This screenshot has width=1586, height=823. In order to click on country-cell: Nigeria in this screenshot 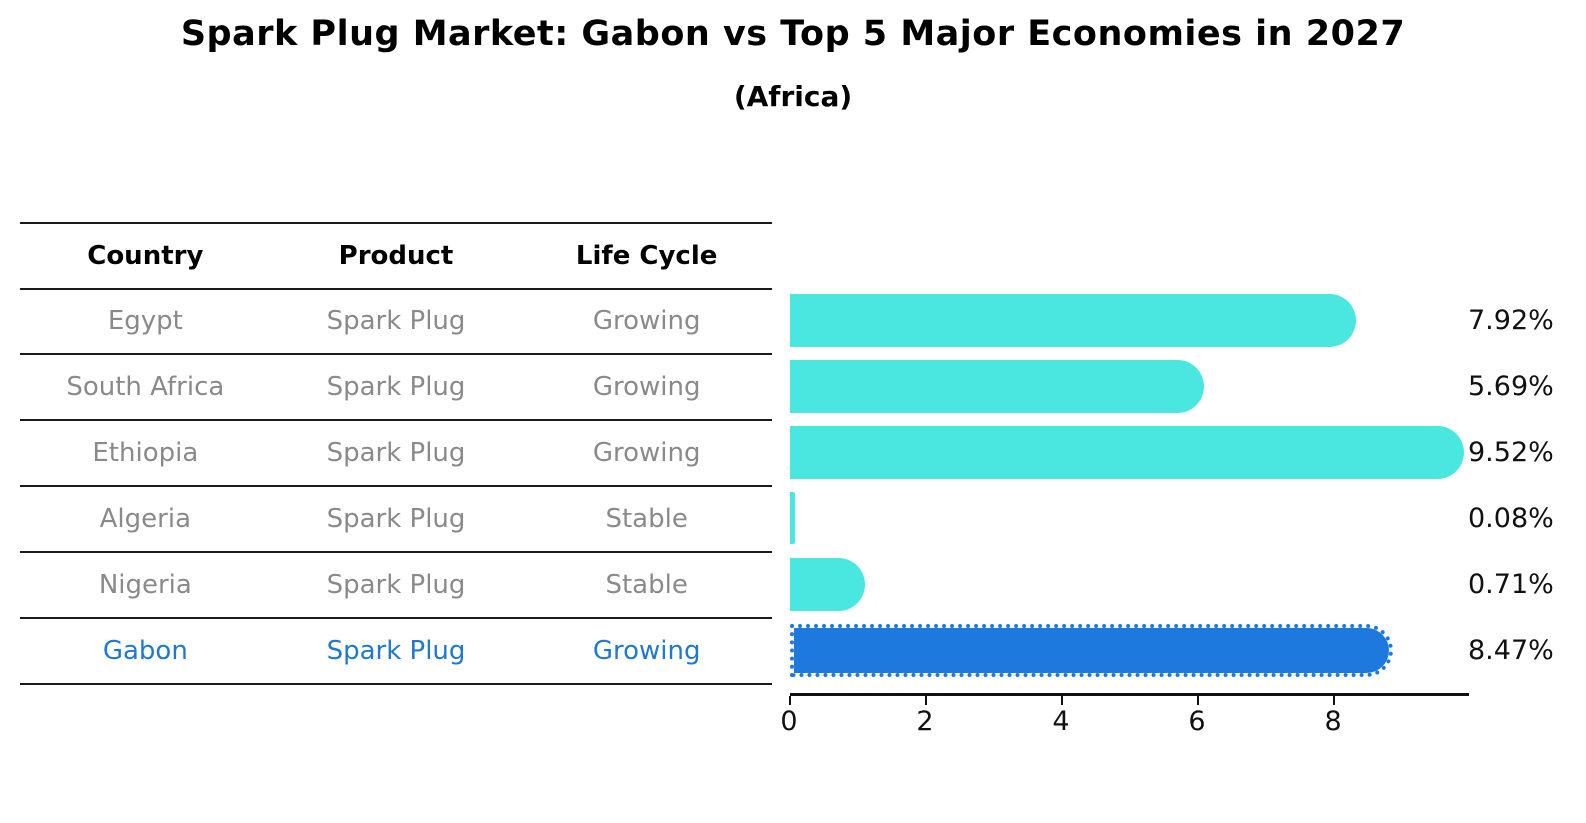, I will do `click(145, 584)`.